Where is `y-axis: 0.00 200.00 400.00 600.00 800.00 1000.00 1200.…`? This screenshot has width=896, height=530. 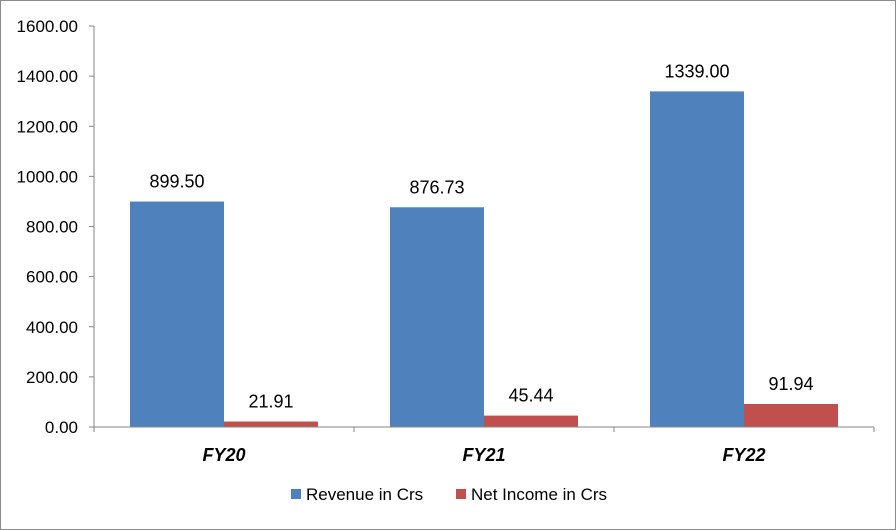 y-axis: 0.00 200.00 400.00 600.00 800.00 1000.00 1200.… is located at coordinates (56, 227).